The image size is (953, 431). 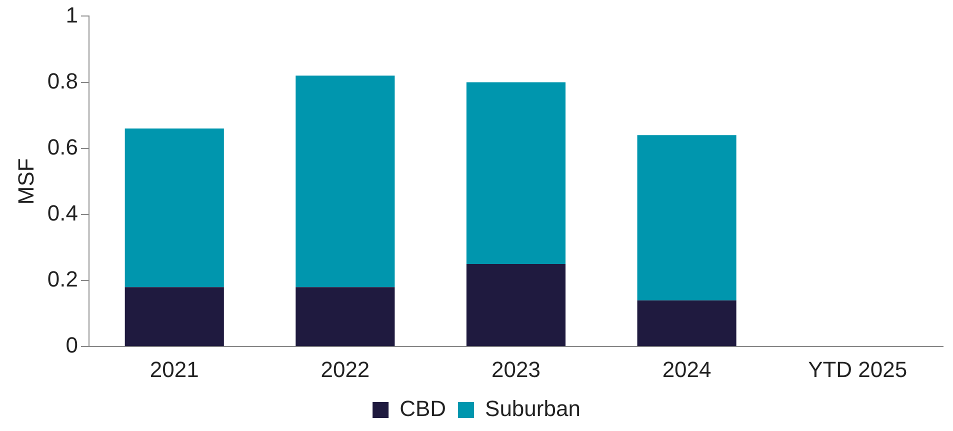 What do you see at coordinates (72, 345) in the screenshot?
I see `y-tick-label: 0` at bounding box center [72, 345].